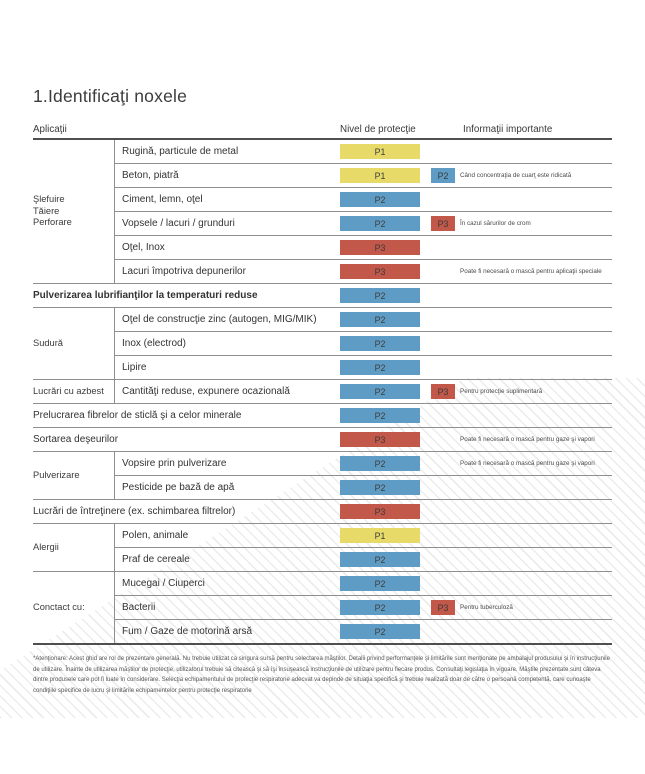 This screenshot has height=774, width=645. Describe the element at coordinates (162, 199) in the screenshot. I see `application-label: Ciment, lemn, oţel` at that location.